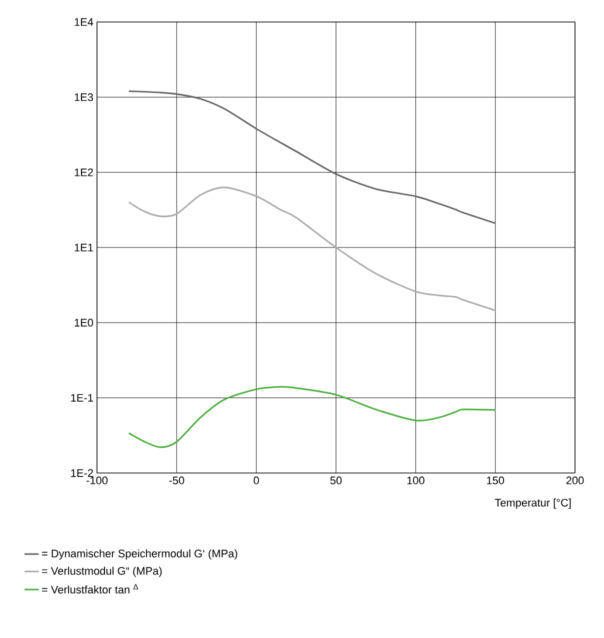 The image size is (604, 638). Describe the element at coordinates (532, 503) in the screenshot. I see `x-axis-title: Temperatur [°C]` at that location.